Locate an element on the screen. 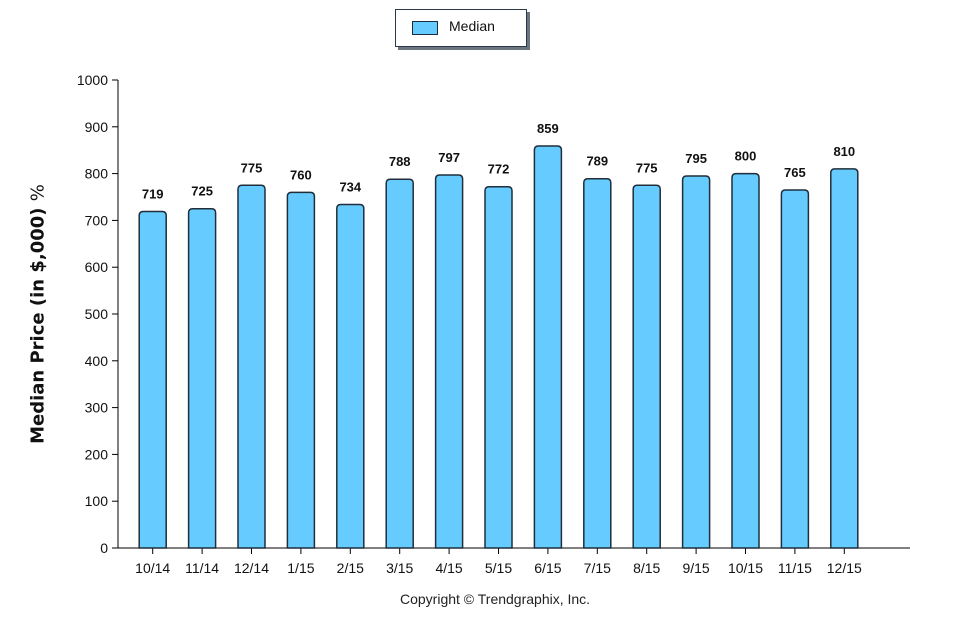  x-tick-label: 5/15 is located at coordinates (498, 568).